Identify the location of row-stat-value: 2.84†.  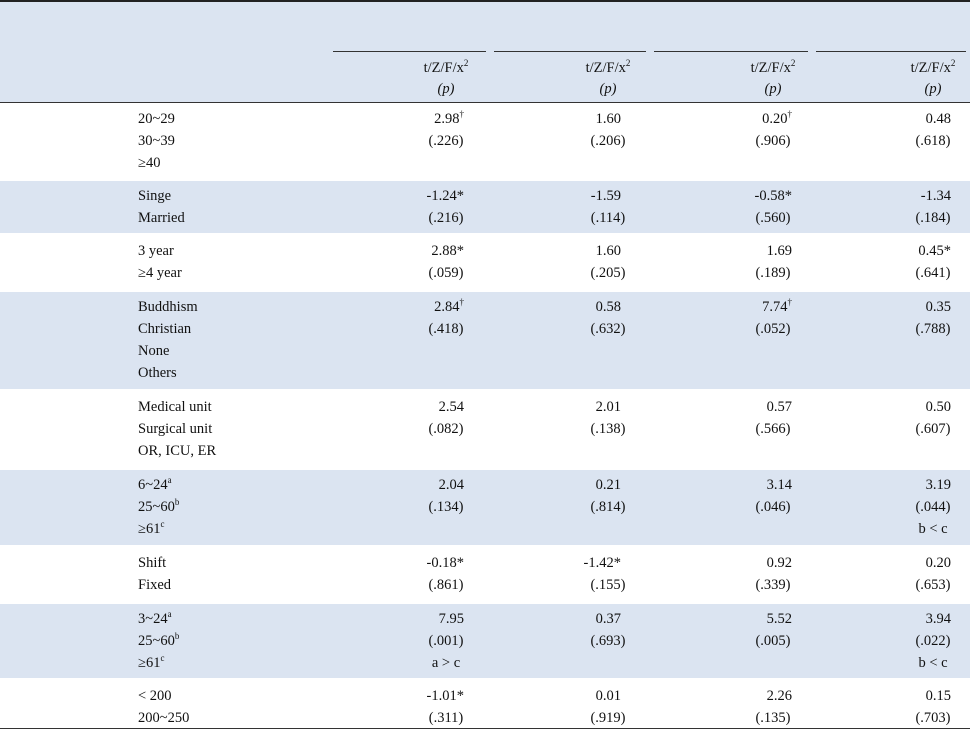
(449, 306).